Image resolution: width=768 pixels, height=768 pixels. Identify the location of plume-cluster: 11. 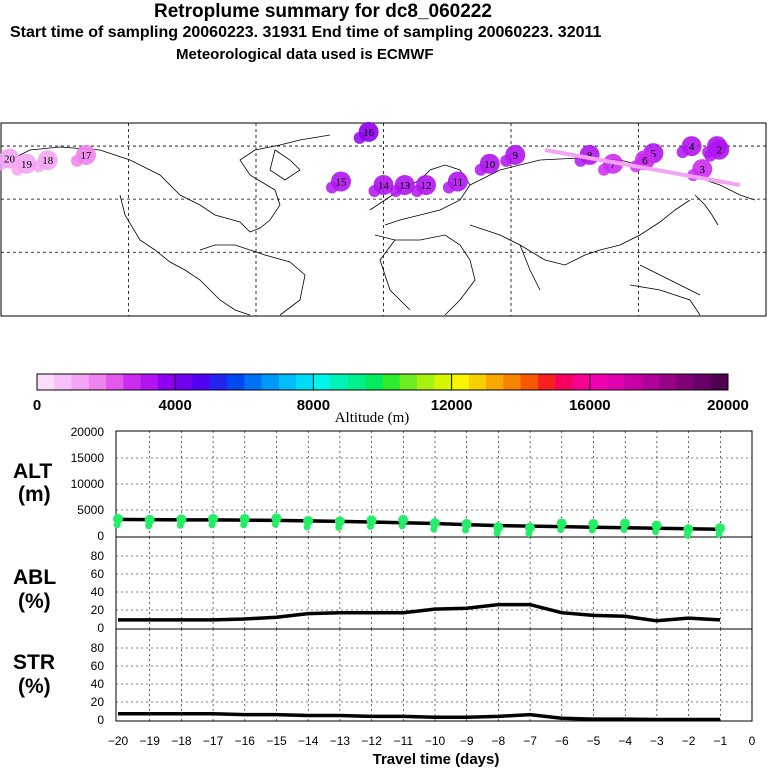
(455, 182).